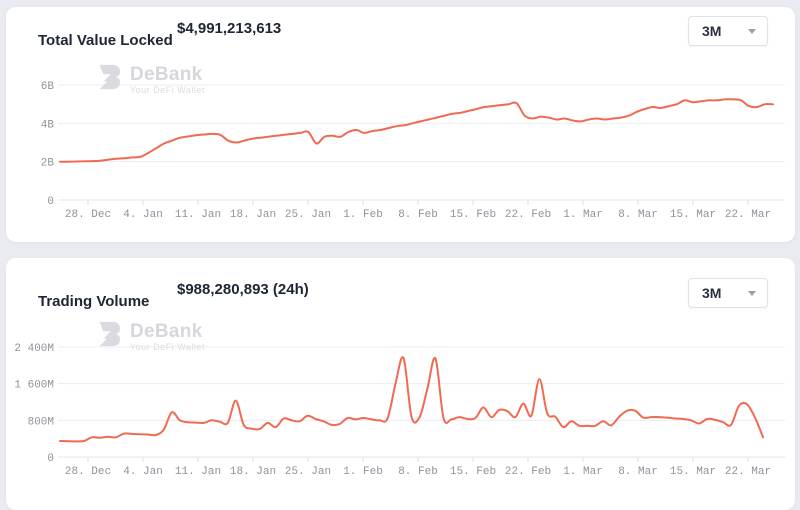  What do you see at coordinates (34, 349) in the screenshot?
I see `y-axis-label: 2 400M` at bounding box center [34, 349].